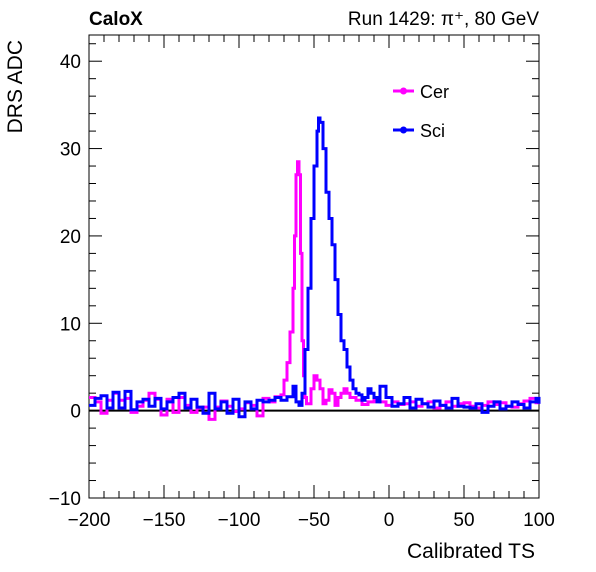 The image size is (596, 572). What do you see at coordinates (463, 520) in the screenshot?
I see `x-tick-label: 50` at bounding box center [463, 520].